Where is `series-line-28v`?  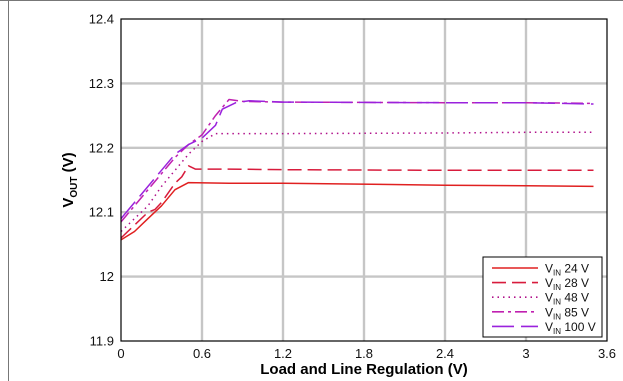
series-line-28v is located at coordinates (357, 202).